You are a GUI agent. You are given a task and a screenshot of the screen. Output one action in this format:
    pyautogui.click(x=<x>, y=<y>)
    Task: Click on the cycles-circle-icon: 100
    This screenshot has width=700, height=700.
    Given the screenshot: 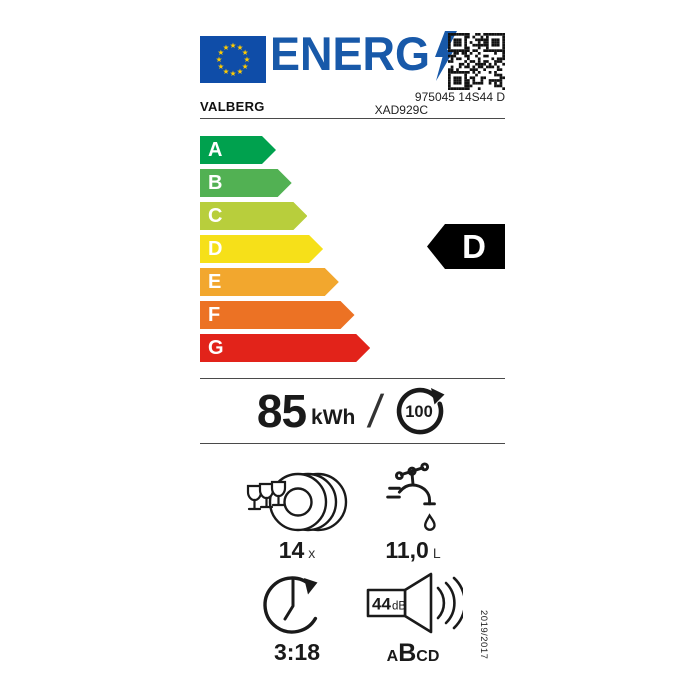 What is the action you would take?
    pyautogui.click(x=420, y=411)
    